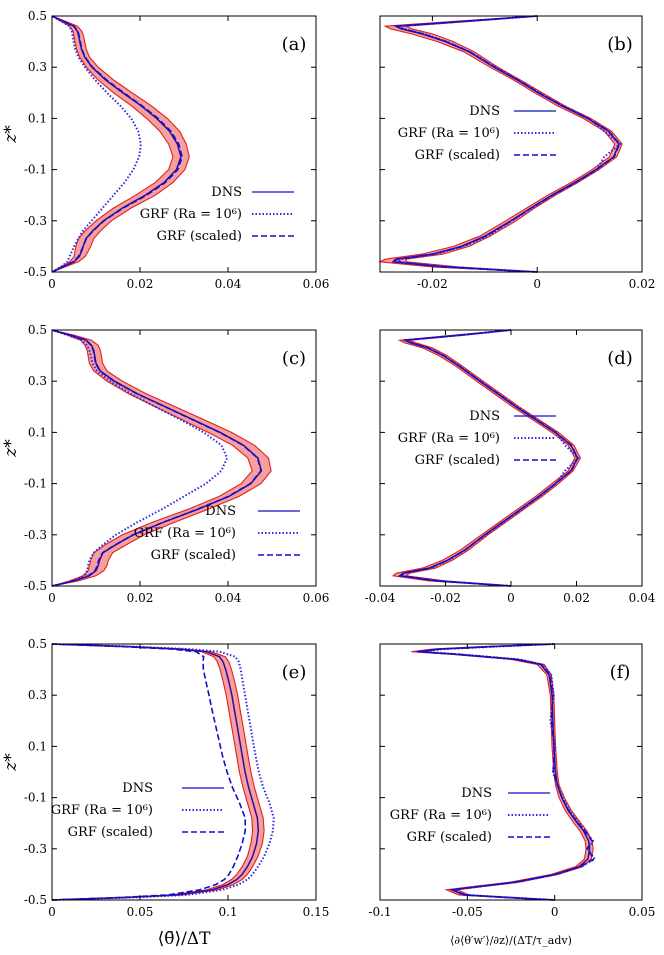  What do you see at coordinates (316, 912) in the screenshot?
I see `x-tick-label: 0.15` at bounding box center [316, 912].